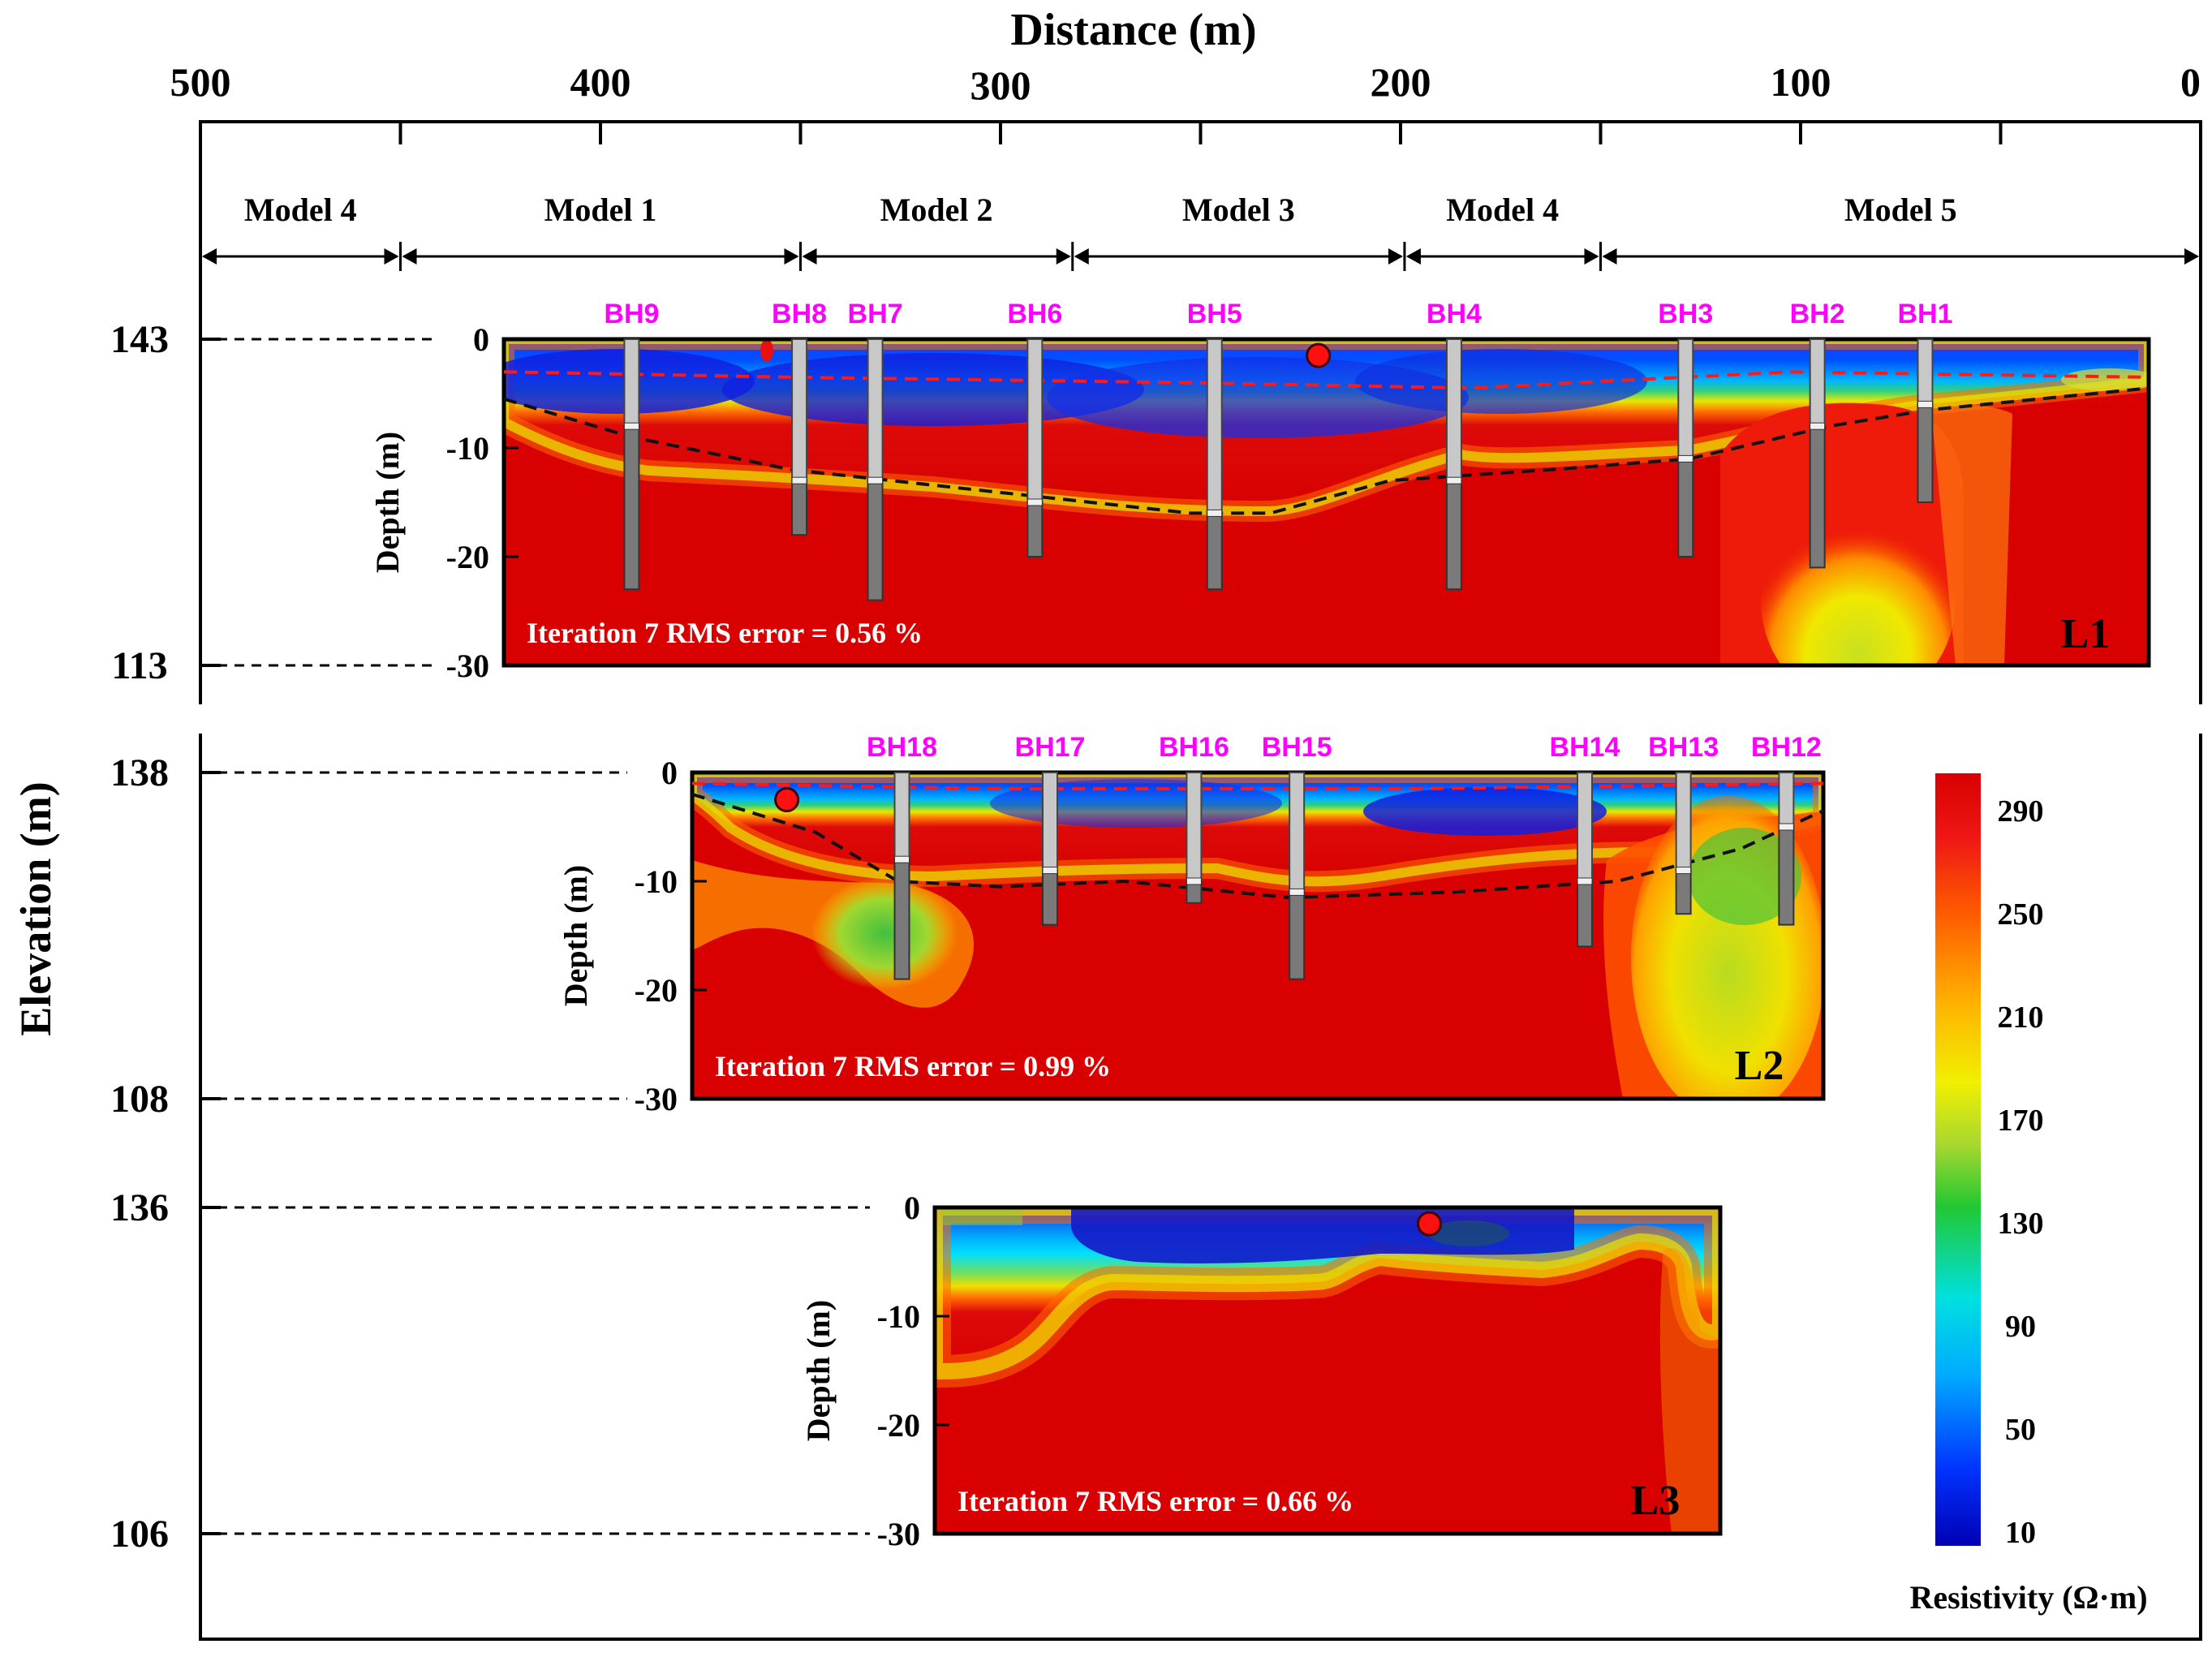 The width and height of the screenshot is (2212, 1657). Describe the element at coordinates (2021, 914) in the screenshot. I see `colorbar-tick-label: 250` at that location.